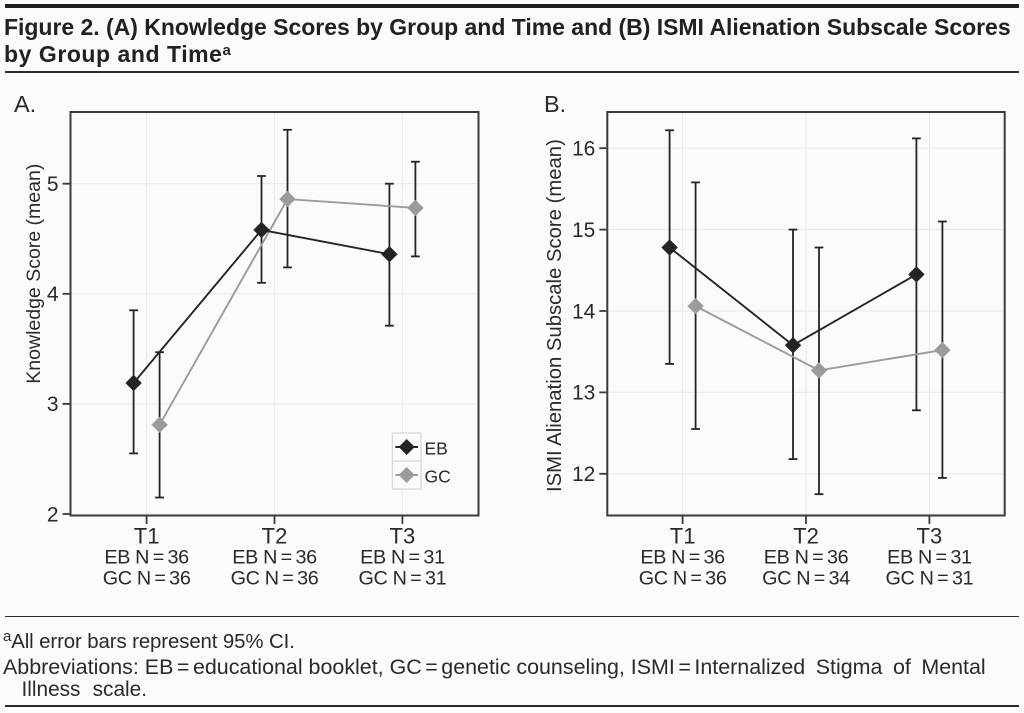  What do you see at coordinates (34, 274) in the screenshot?
I see `svg-text: Knowledge Score (mean)` at bounding box center [34, 274].